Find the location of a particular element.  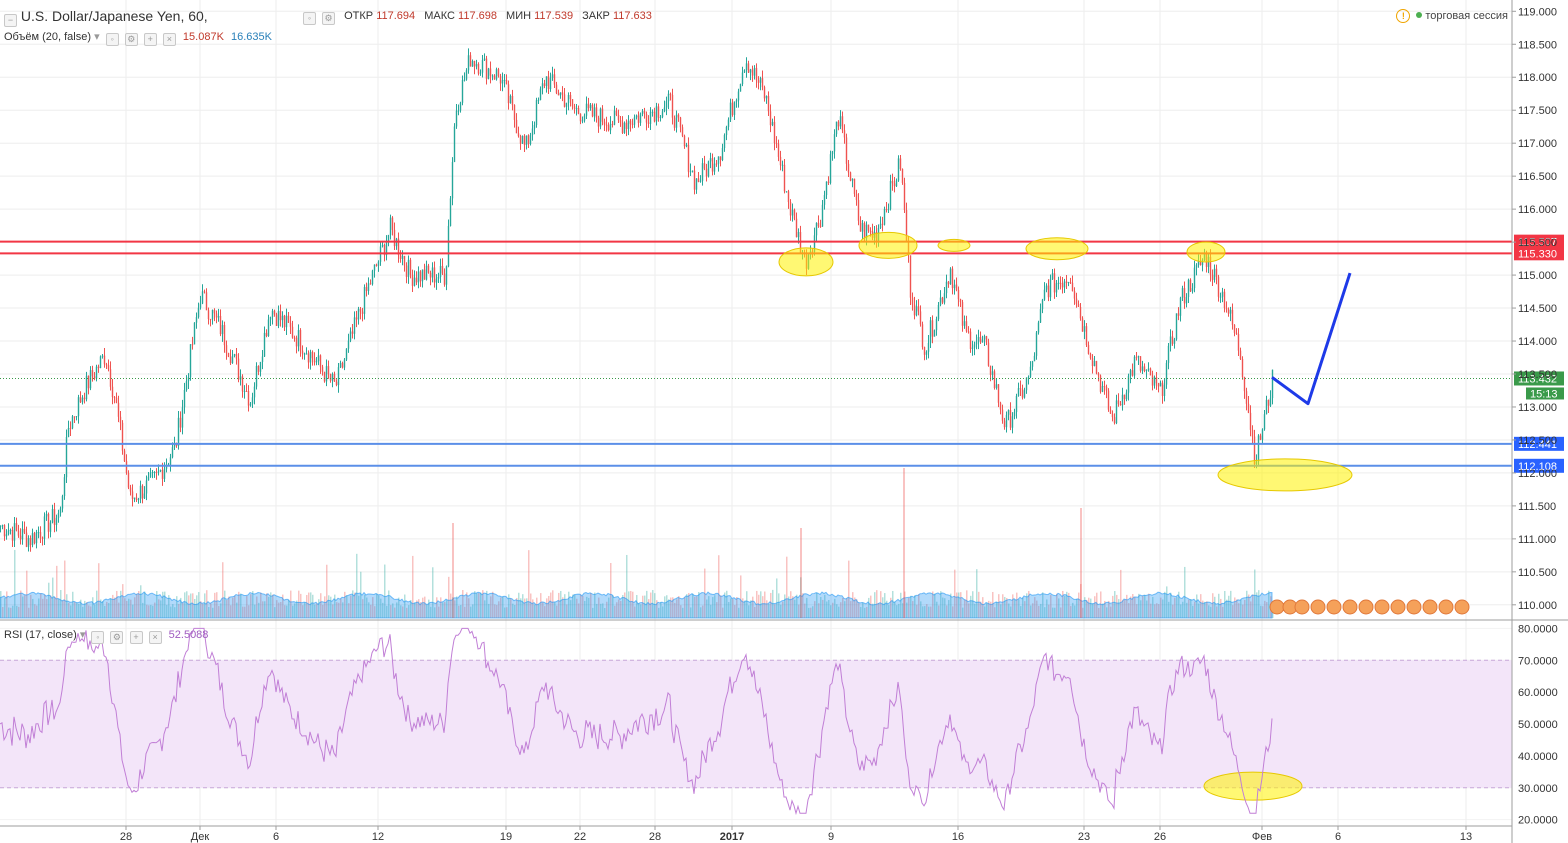

support-tag is located at coordinates (1539, 443).